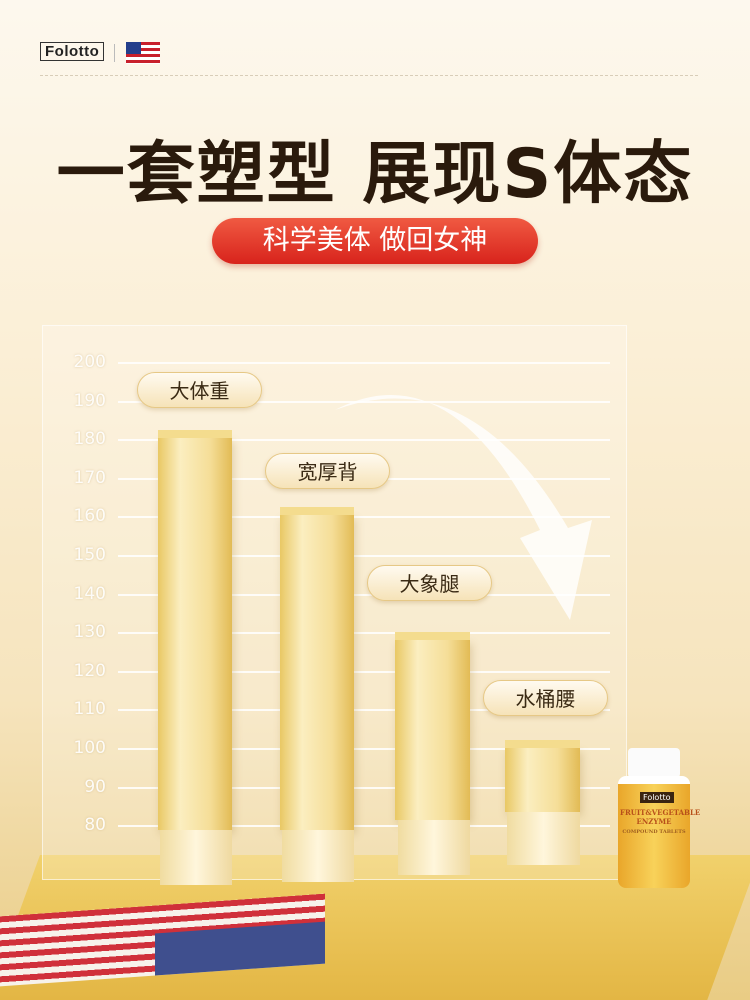 This screenshot has height=1000, width=750. Describe the element at coordinates (660, 821) in the screenshot. I see `product-name: FRUIT&VEGETABLE ENZYME COMPOUND TABLETS` at that location.